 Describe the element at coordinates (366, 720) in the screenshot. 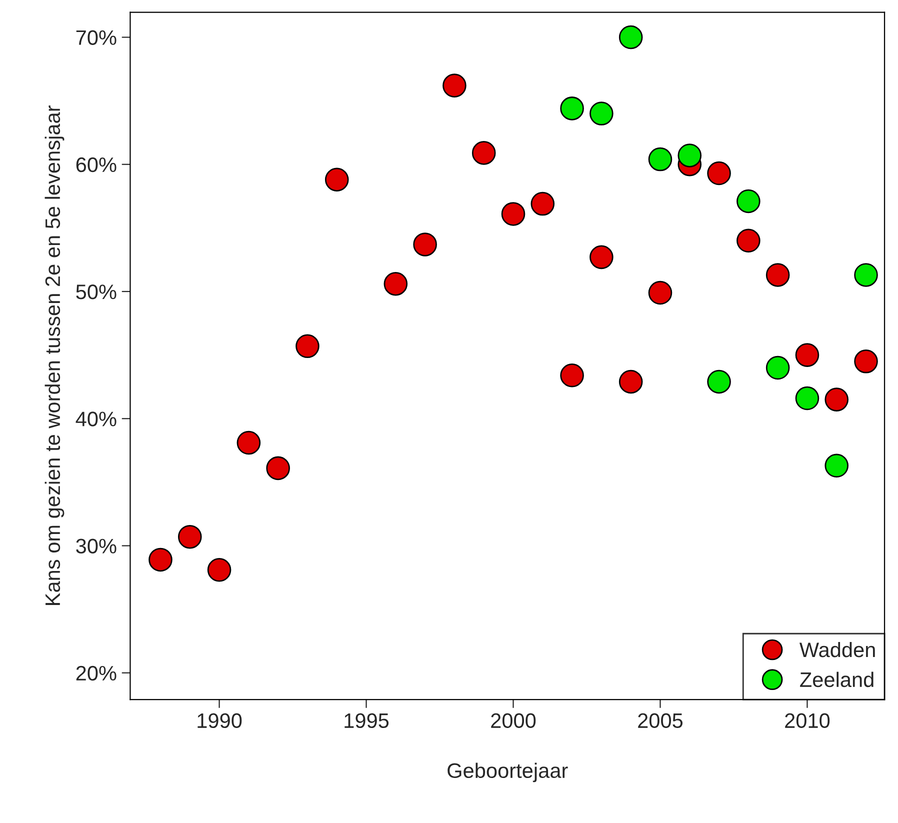

I see `x-tick-label: 1995` at that location.